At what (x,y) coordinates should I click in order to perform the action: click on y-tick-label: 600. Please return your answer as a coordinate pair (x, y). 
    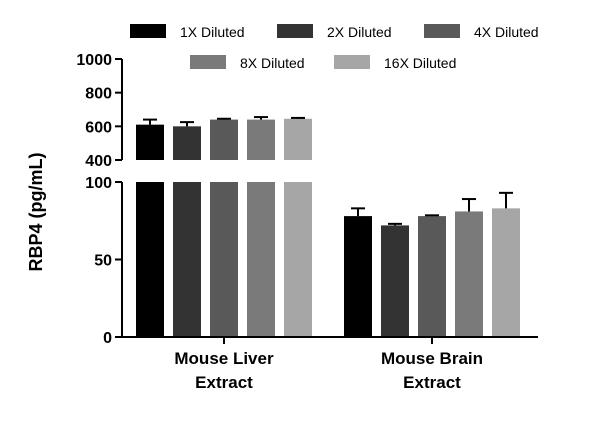
    Looking at the image, I should click on (98, 127).